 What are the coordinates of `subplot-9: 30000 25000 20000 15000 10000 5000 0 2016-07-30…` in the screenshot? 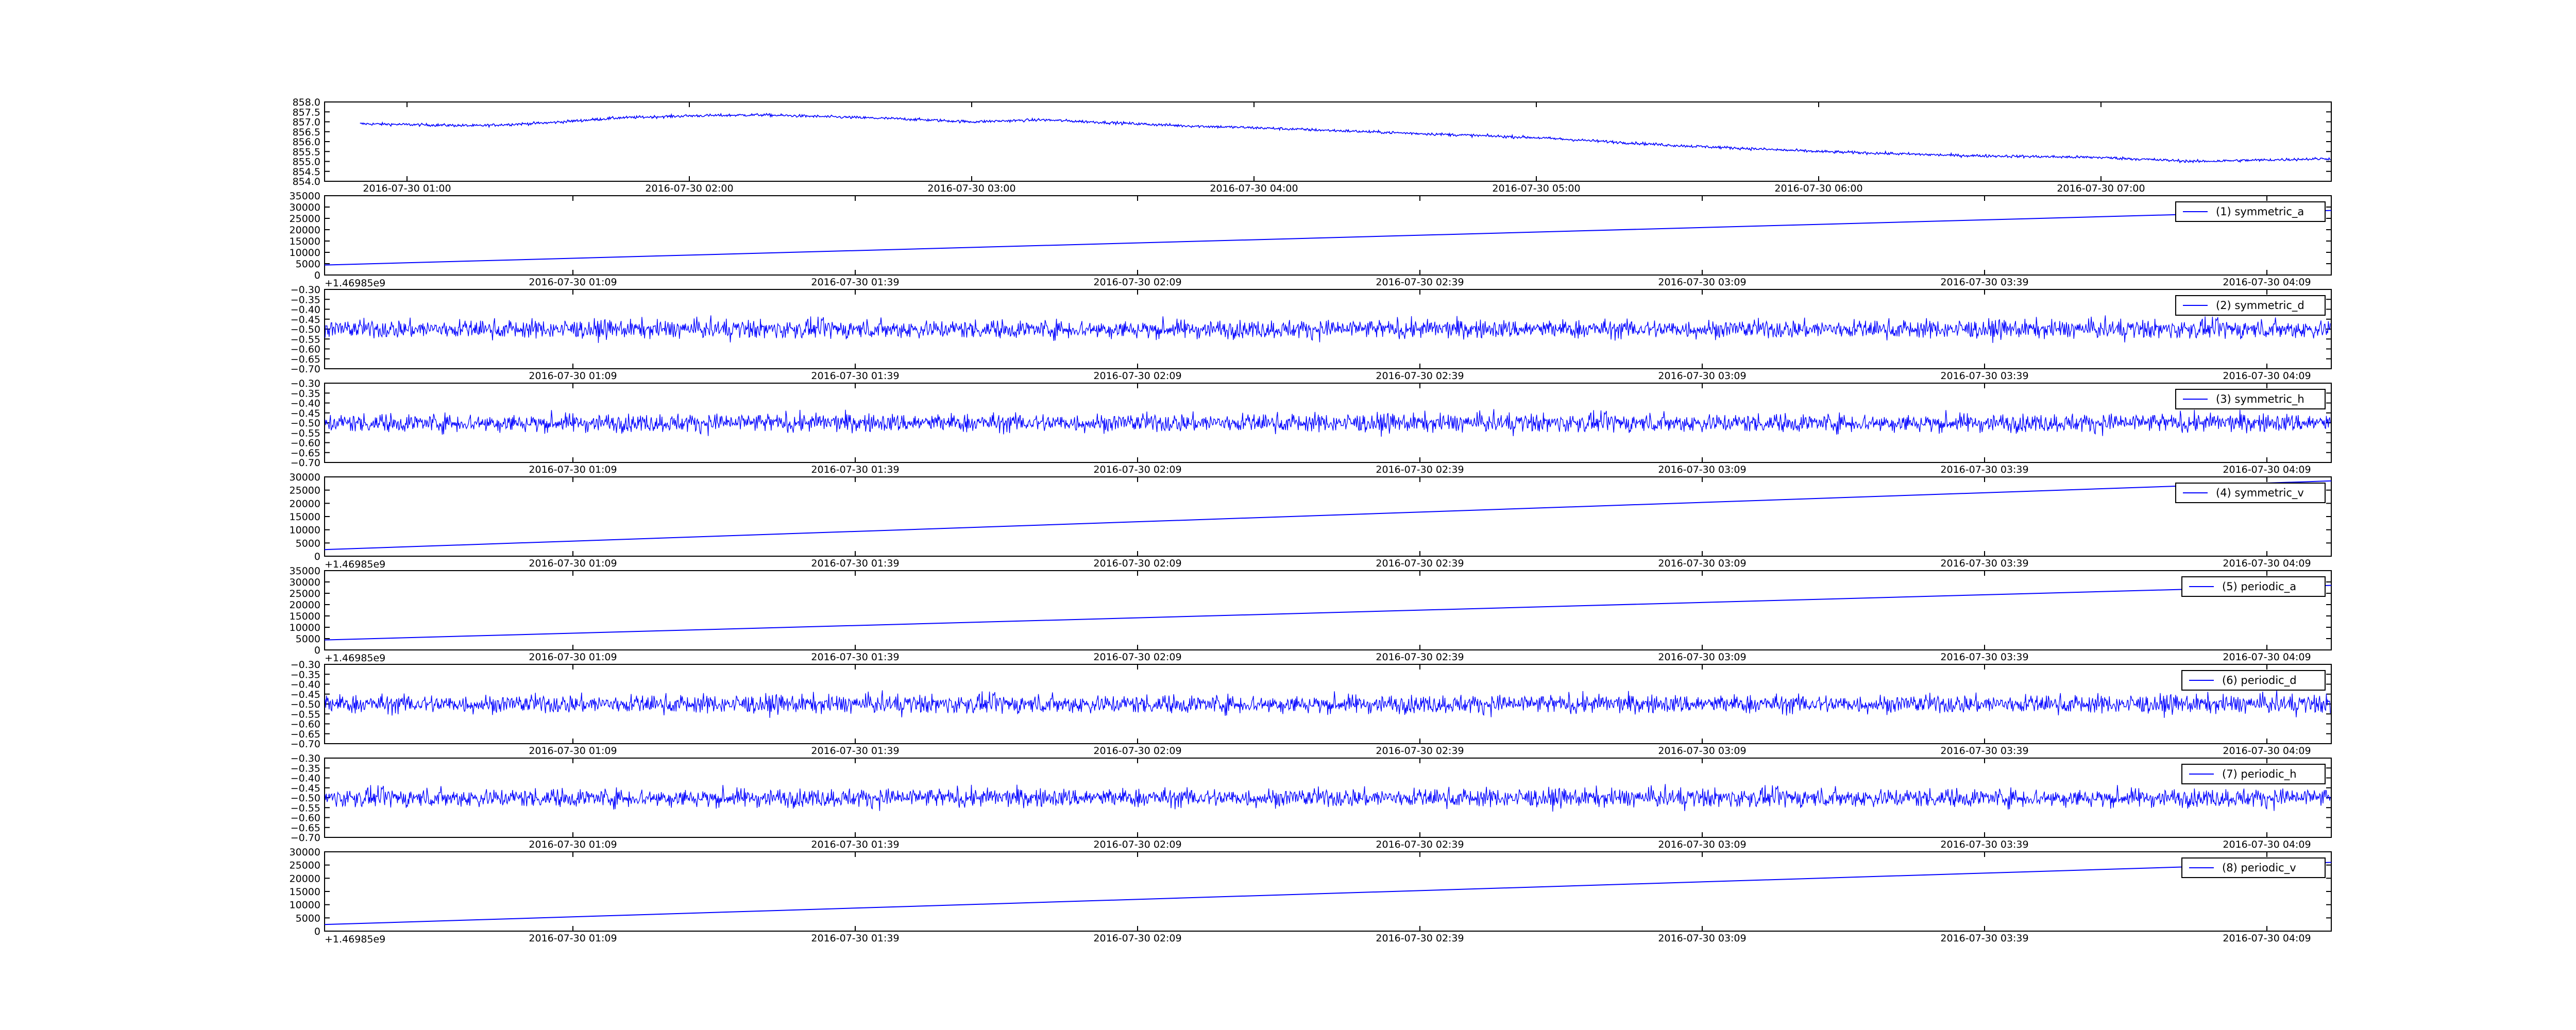 It's located at (1311, 896).